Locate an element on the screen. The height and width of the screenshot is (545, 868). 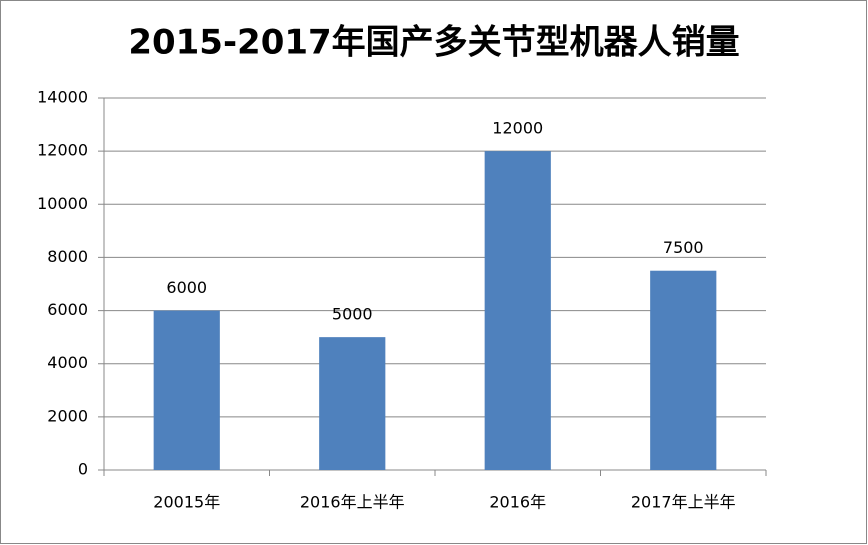
data-label: 6000 is located at coordinates (186, 287).